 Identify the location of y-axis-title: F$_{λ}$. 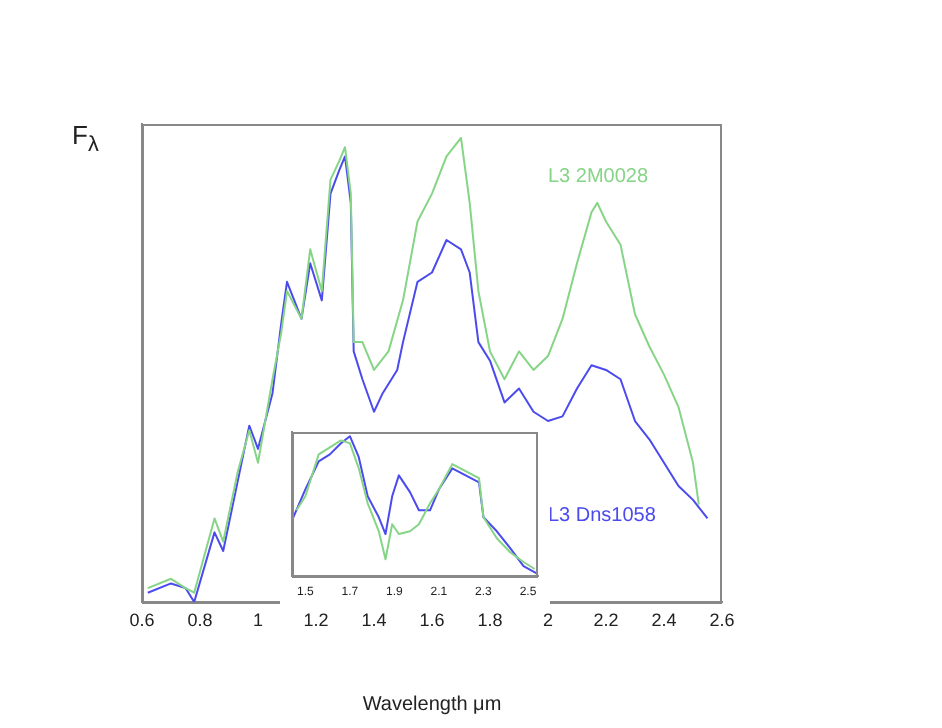
(85, 139).